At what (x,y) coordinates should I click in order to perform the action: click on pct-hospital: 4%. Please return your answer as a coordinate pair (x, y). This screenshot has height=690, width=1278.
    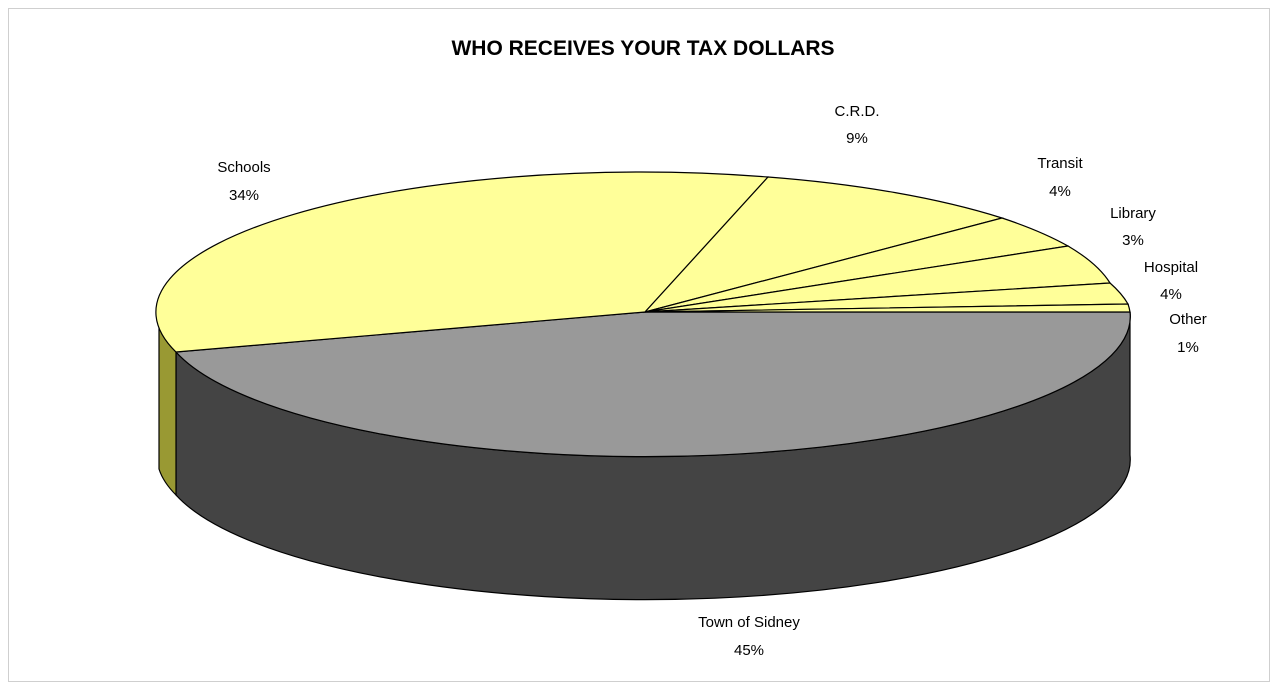
    Looking at the image, I should click on (1171, 294).